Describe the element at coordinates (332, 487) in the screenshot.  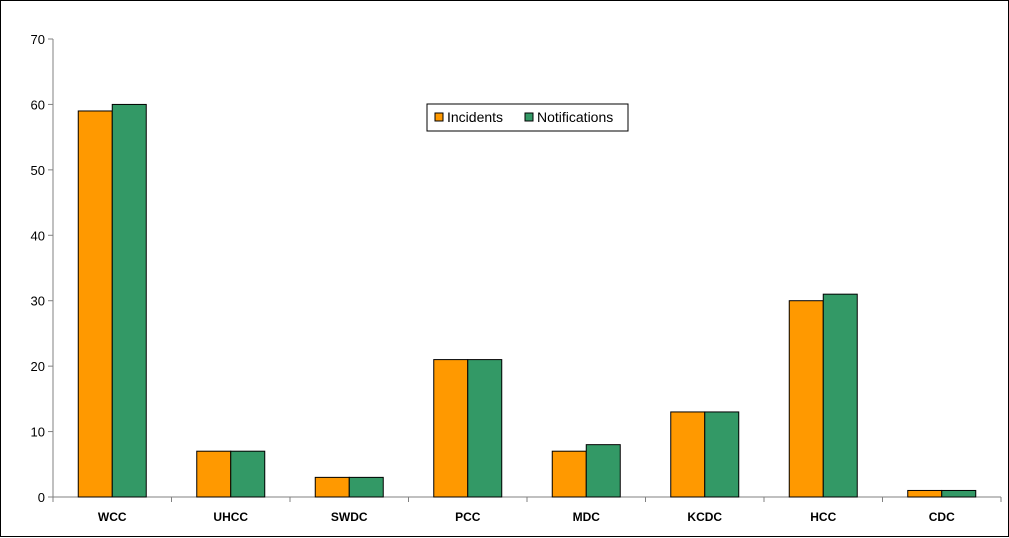
I see `bar-incidents-swdc` at that location.